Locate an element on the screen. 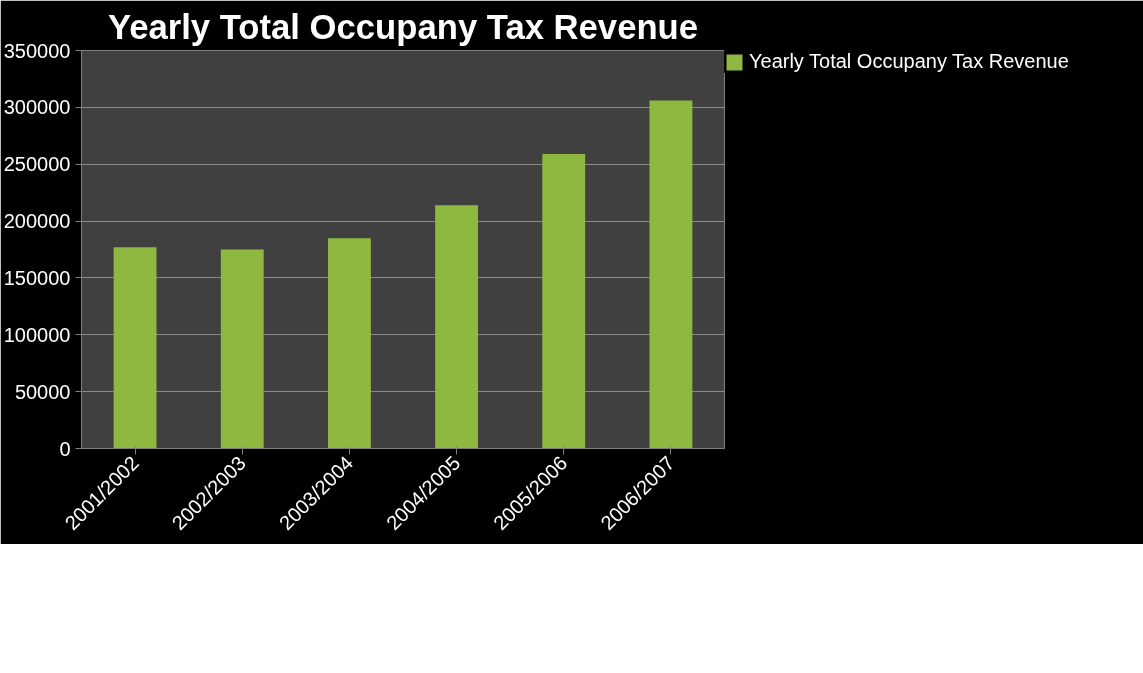 The width and height of the screenshot is (1143, 673). y-tick-label: 200000 is located at coordinates (37, 221).